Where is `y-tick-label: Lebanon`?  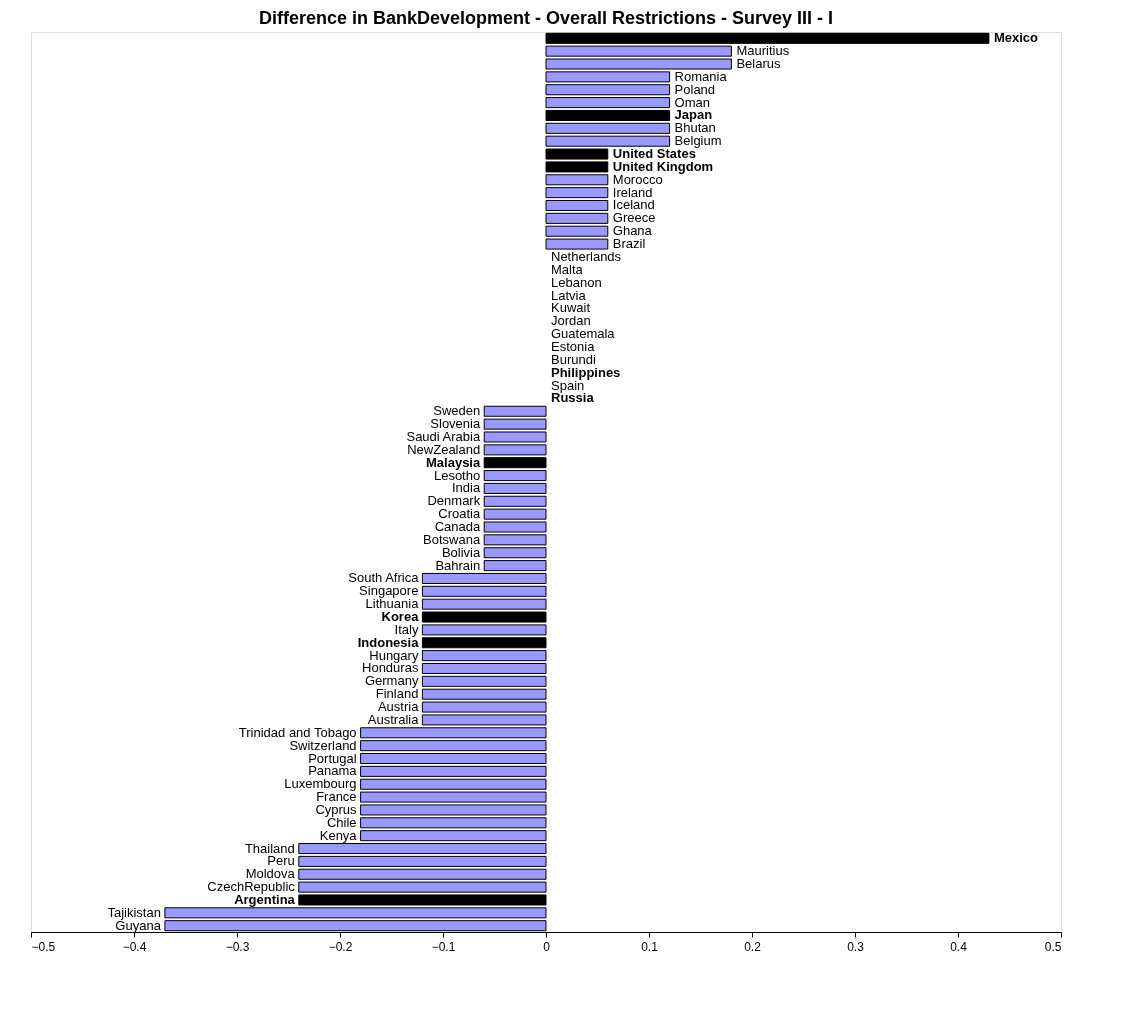
y-tick-label: Lebanon is located at coordinates (576, 282).